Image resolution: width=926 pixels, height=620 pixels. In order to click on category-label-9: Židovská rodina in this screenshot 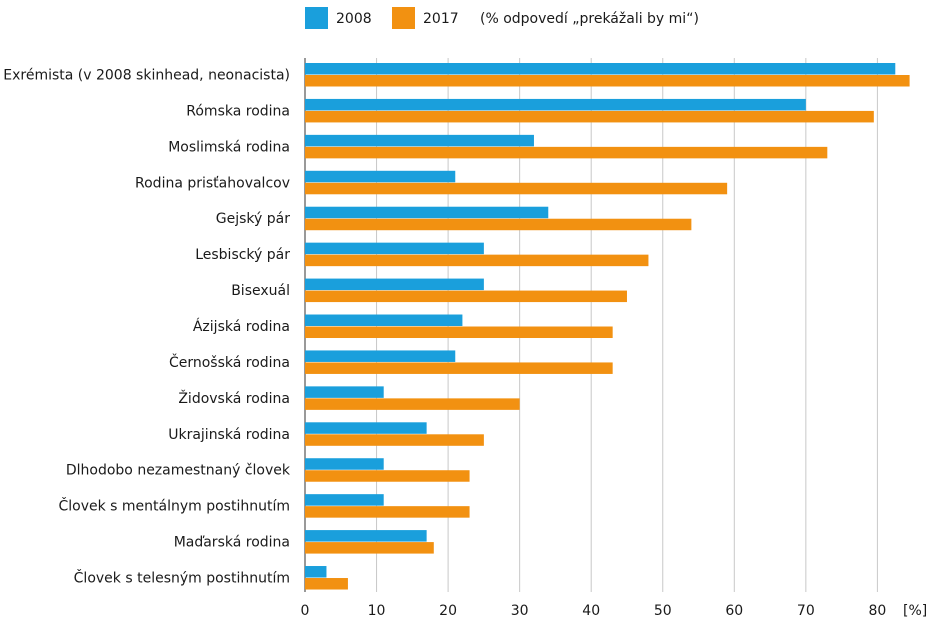, I will do `click(234, 398)`.